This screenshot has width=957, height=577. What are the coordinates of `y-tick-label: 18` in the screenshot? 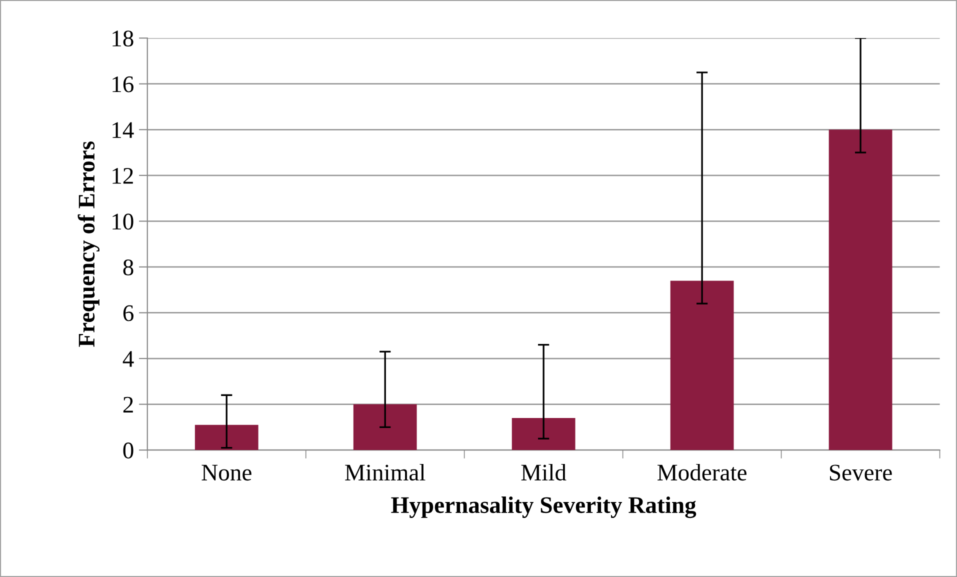 It's located at (123, 38).